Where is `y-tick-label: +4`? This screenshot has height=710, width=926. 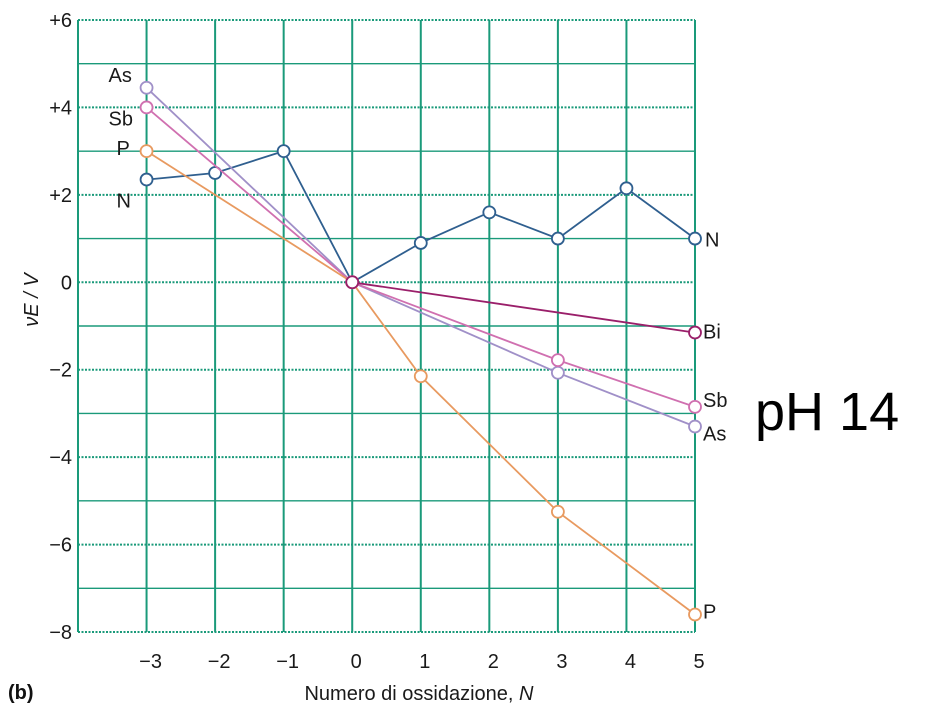
y-tick-label: +4 is located at coordinates (60, 108).